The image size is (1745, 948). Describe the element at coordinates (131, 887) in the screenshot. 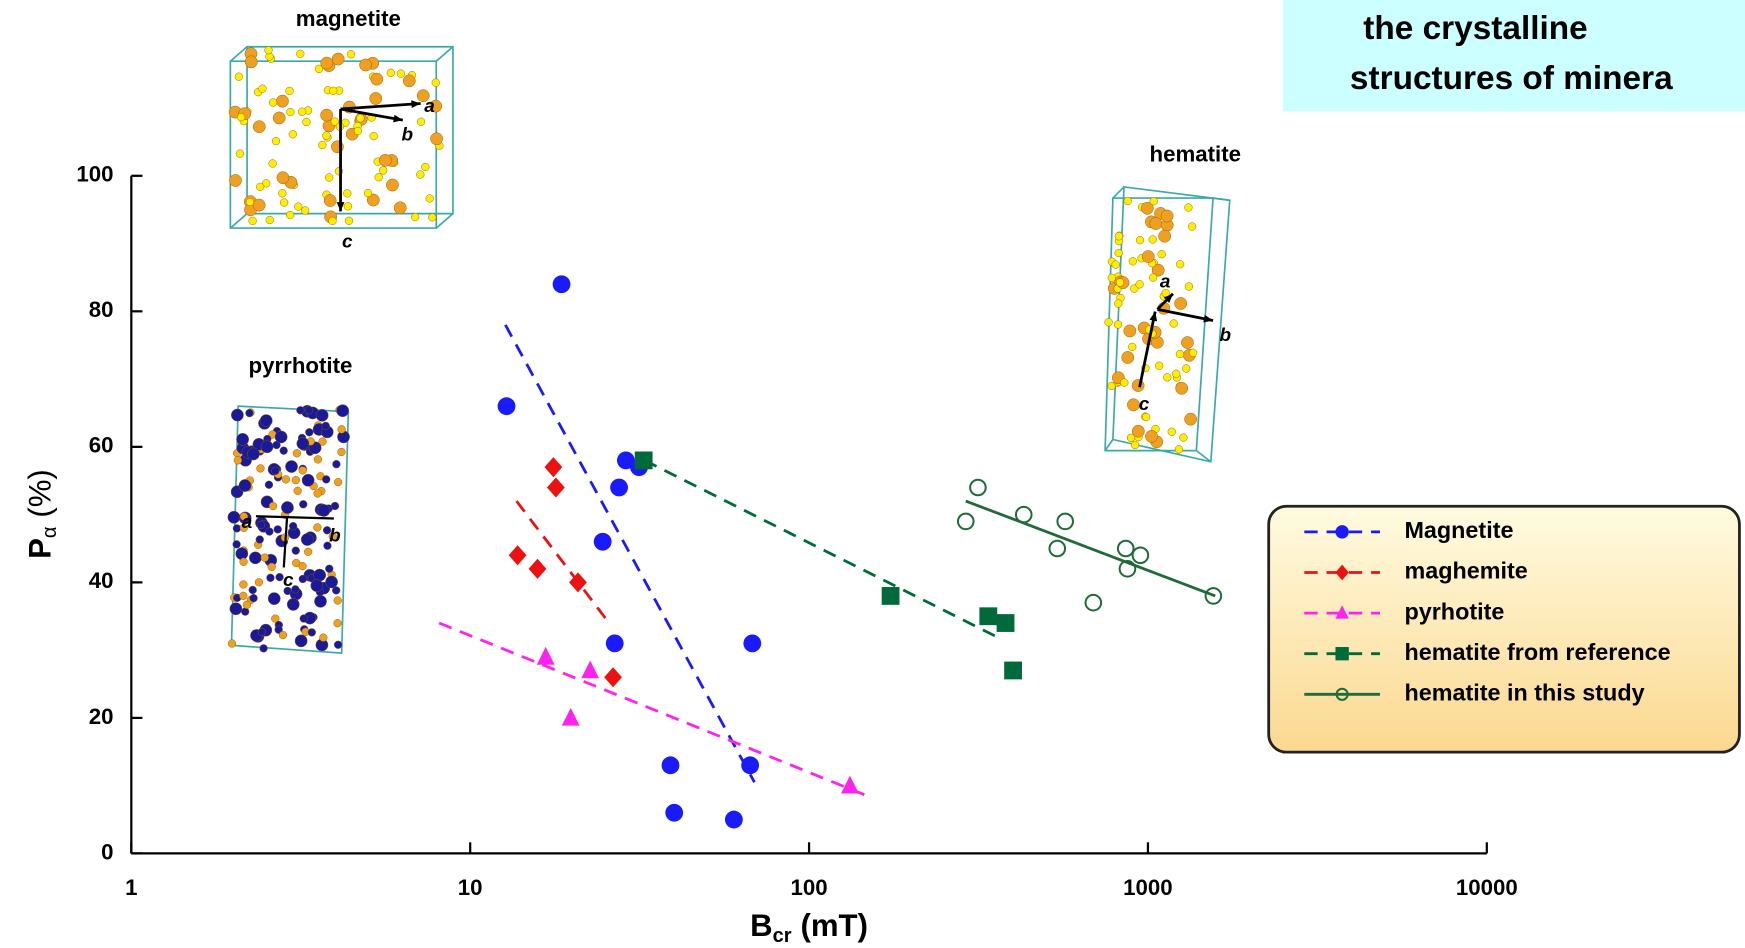

I see `x-tick-label: 1` at that location.